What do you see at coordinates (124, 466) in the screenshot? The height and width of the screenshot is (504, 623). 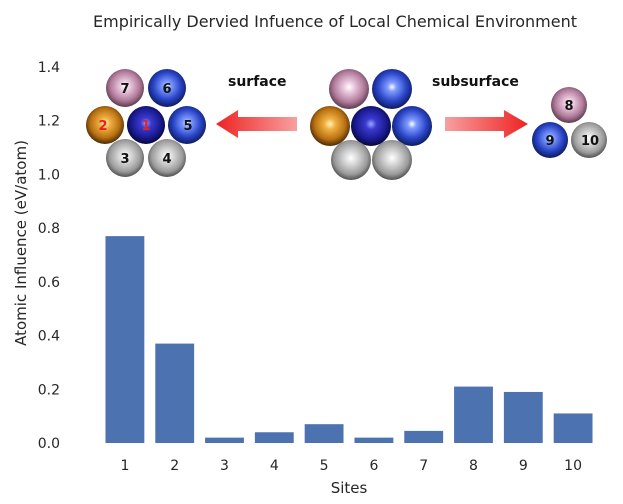 I see `x-tick-label: 1` at bounding box center [124, 466].